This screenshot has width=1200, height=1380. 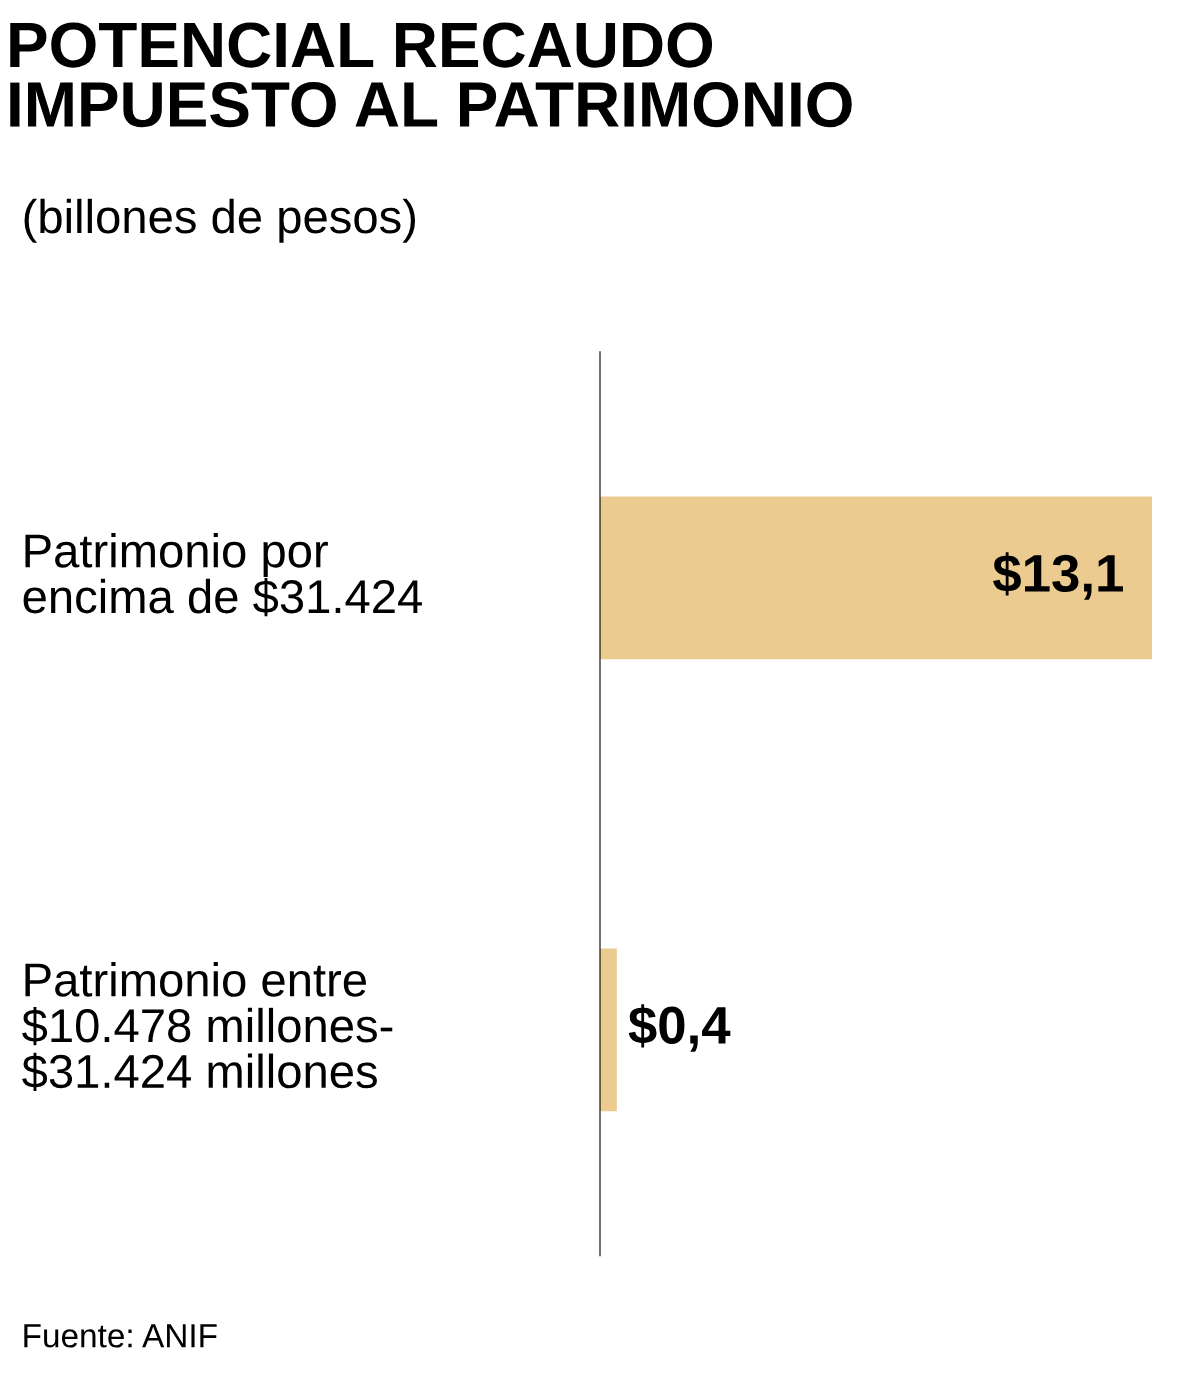 What do you see at coordinates (120, 1336) in the screenshot?
I see `source-note: Fuente: ANIF` at bounding box center [120, 1336].